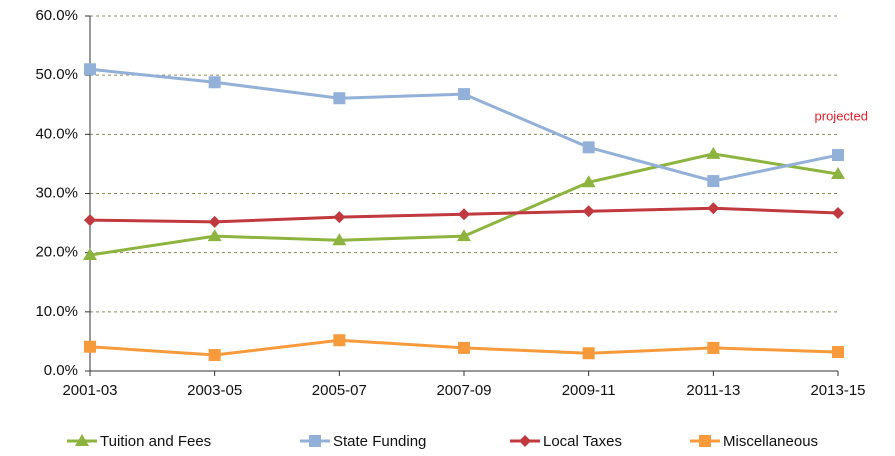  What do you see at coordinates (155, 441) in the screenshot?
I see `legend-label: Tuition and Fees` at bounding box center [155, 441].